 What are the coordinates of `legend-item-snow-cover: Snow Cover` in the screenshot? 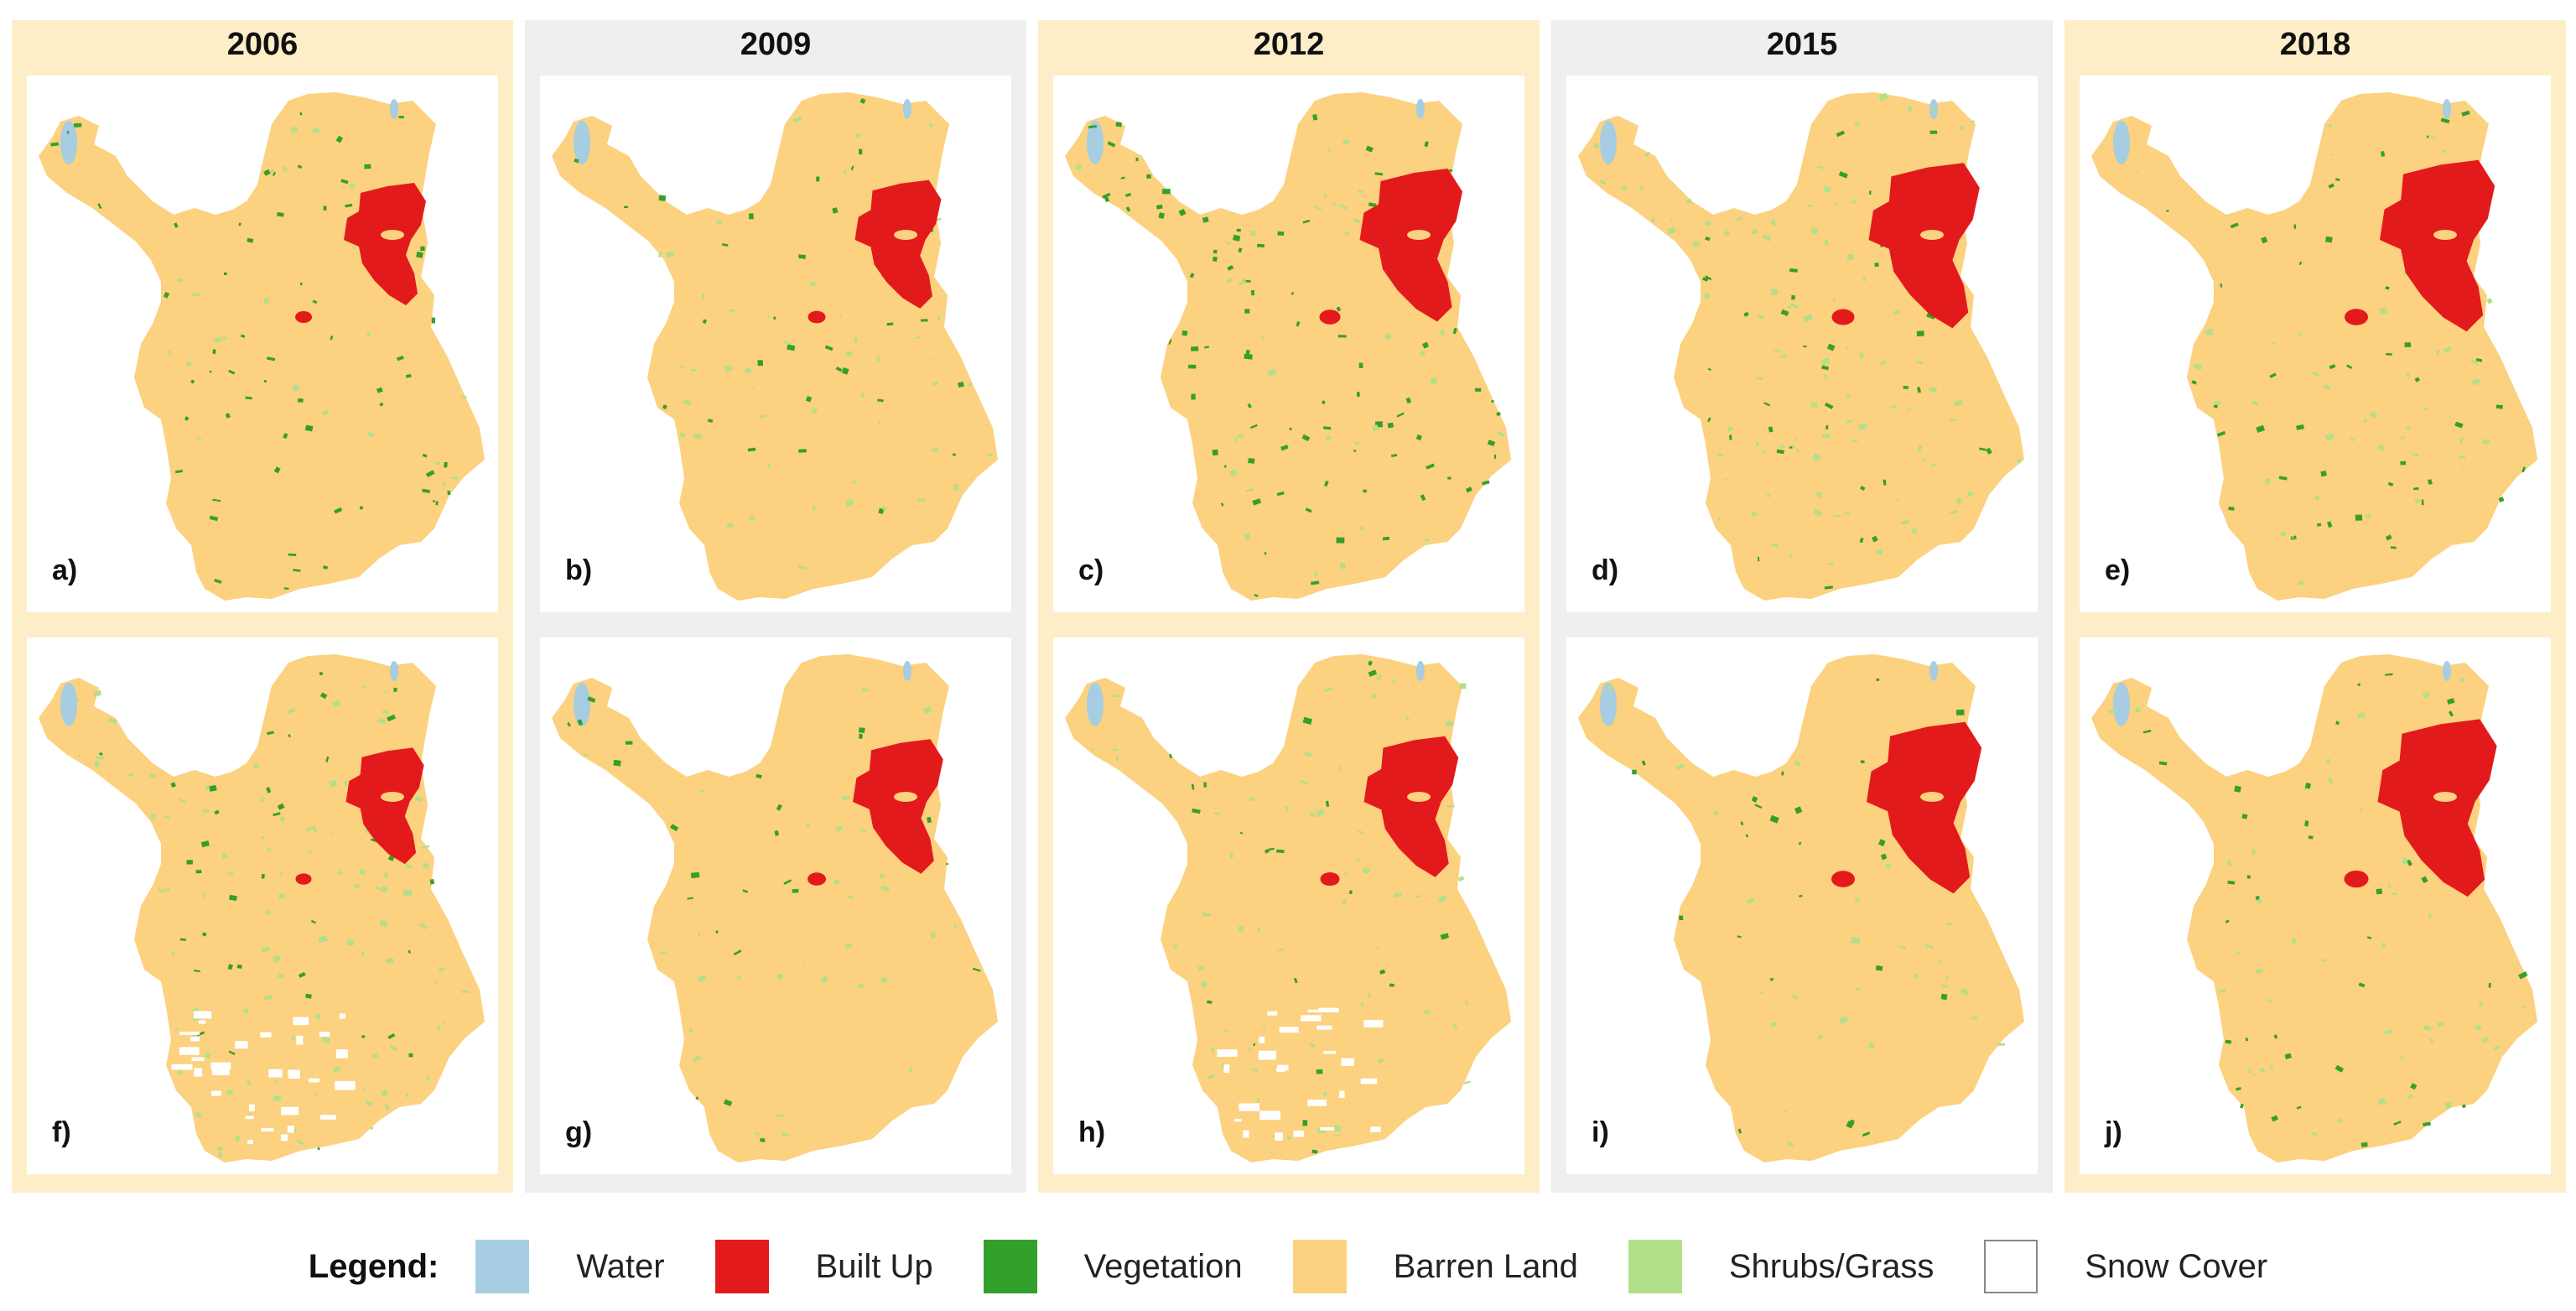 It's located at (2125, 1266).